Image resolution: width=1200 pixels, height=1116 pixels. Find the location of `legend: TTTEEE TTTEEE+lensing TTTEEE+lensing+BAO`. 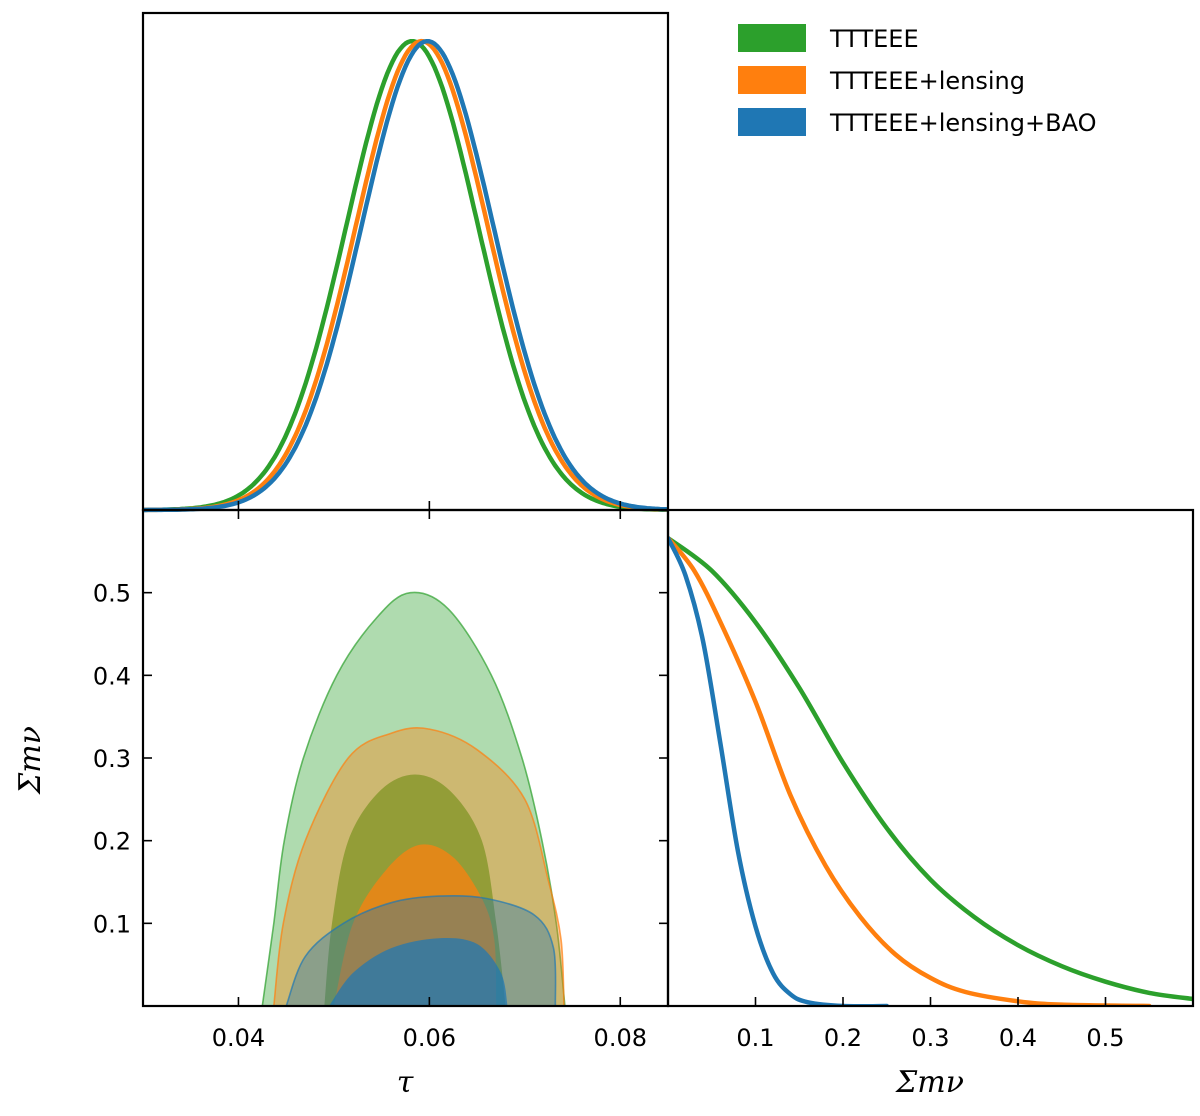

legend: TTTEEE TTTEEE+lensing TTTEEE+lensing+BAO is located at coordinates (917, 80).